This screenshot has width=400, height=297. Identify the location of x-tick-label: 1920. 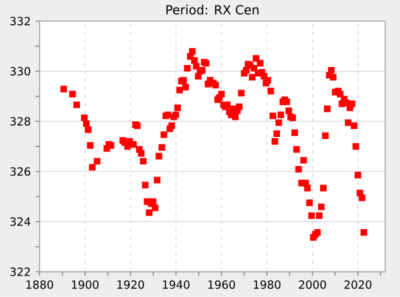
(130, 284).